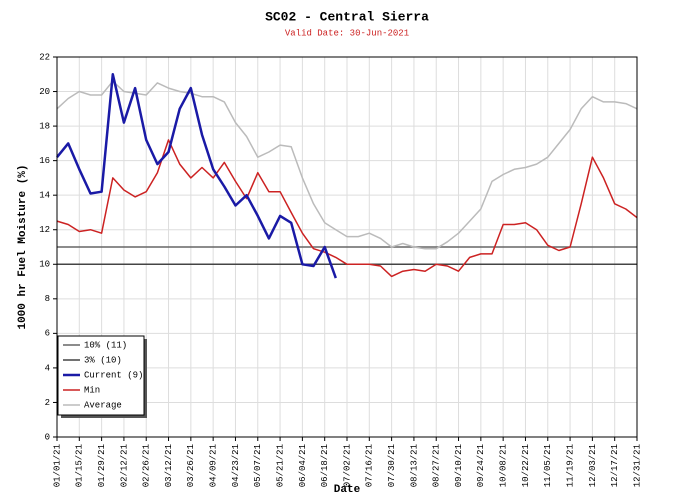 The height and width of the screenshot is (495, 673). I want to click on x-tick-label: 01/29/21, so click(102, 465).